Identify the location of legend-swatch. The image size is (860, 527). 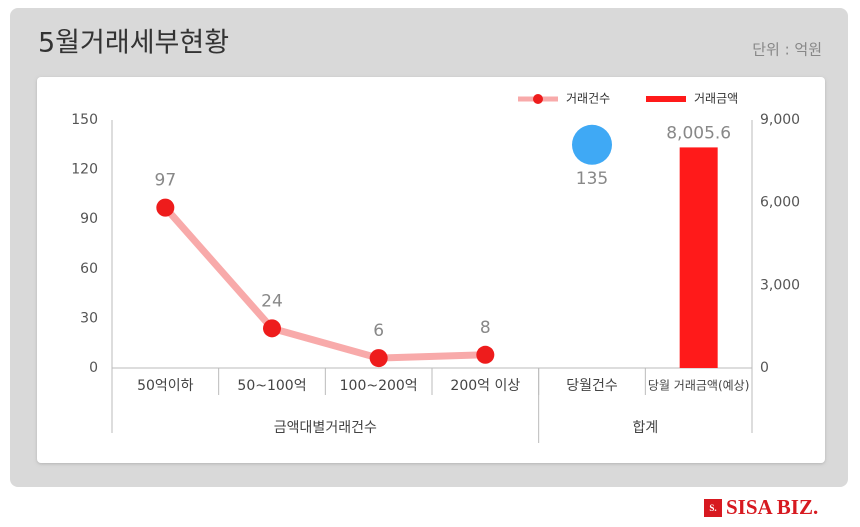
(666, 99).